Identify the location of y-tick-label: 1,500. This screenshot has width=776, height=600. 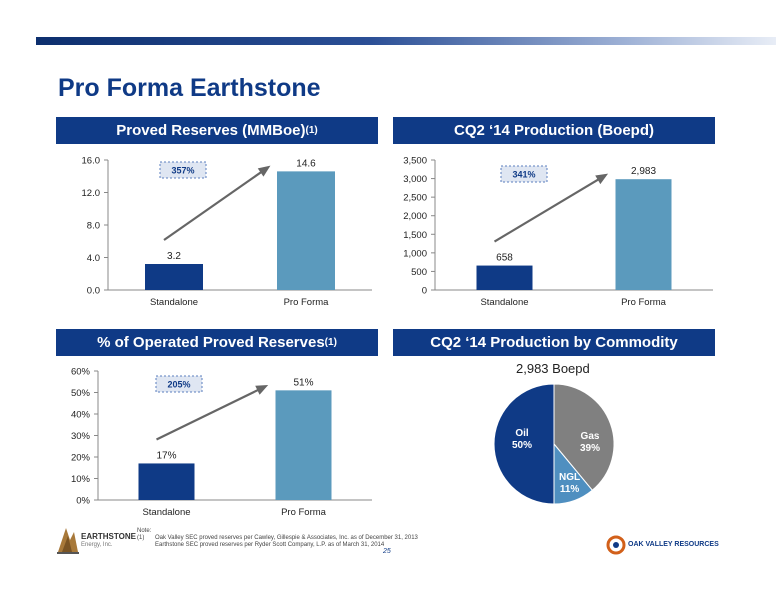
(415, 235).